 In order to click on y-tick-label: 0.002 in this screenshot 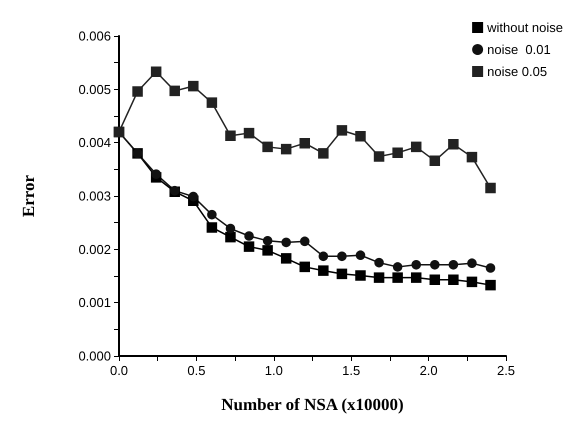, I will do `click(94, 249)`.